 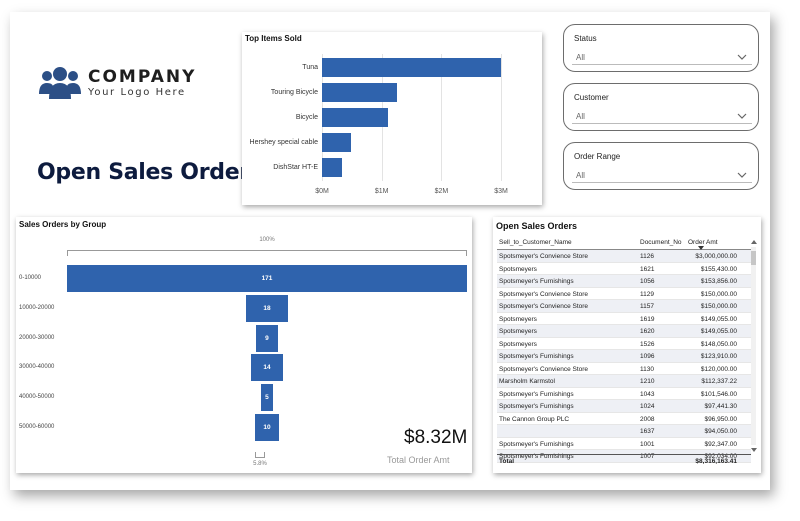 I want to click on scroll-up-icon, so click(x=754, y=242).